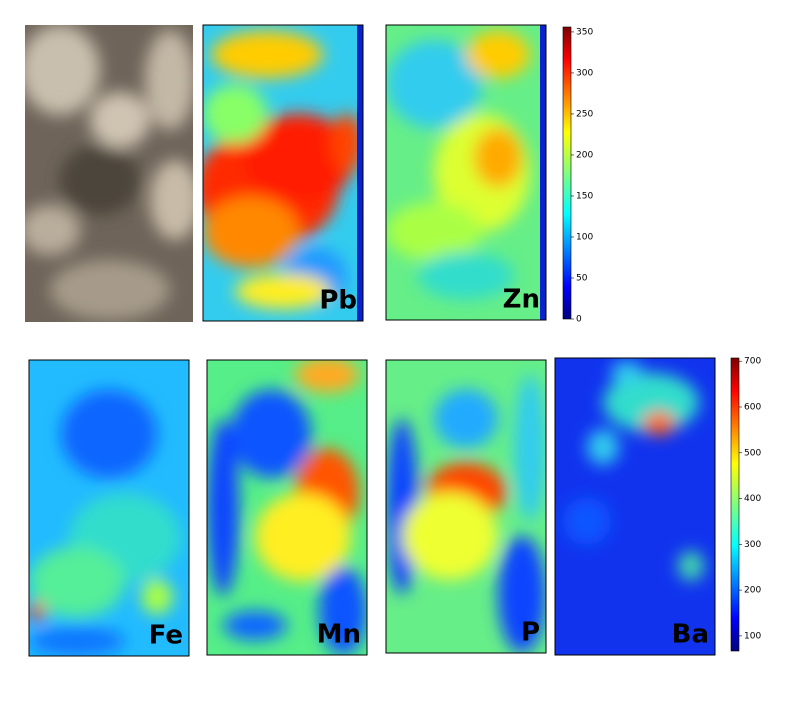 The image size is (800, 728). Describe the element at coordinates (584, 196) in the screenshot. I see `colorbar-tick-label: 150` at that location.